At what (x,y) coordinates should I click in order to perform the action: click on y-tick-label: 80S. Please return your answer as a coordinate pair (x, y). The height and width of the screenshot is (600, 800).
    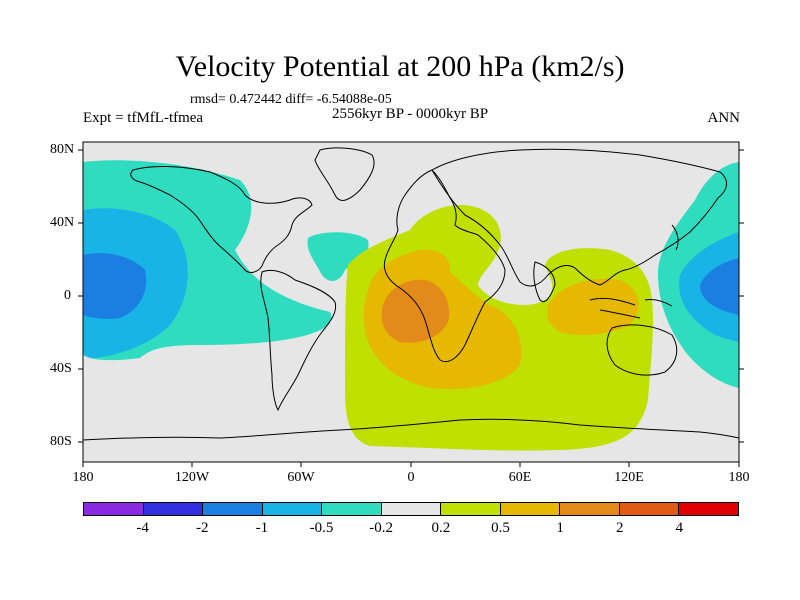
    Looking at the image, I should click on (61, 441).